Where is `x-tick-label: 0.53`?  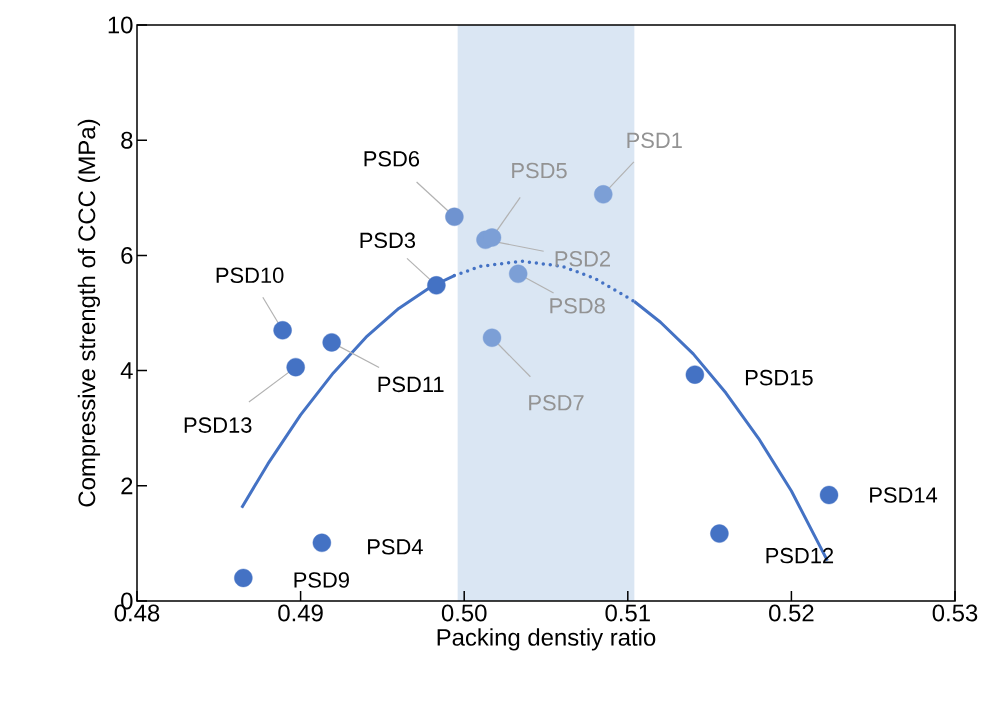 x-tick-label: 0.53 is located at coordinates (955, 613).